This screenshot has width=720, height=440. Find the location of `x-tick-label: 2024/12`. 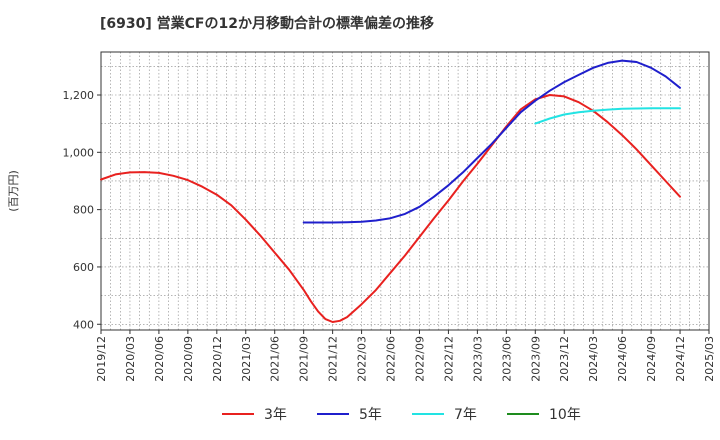

x-tick-label: 2024/12 is located at coordinates (680, 359).